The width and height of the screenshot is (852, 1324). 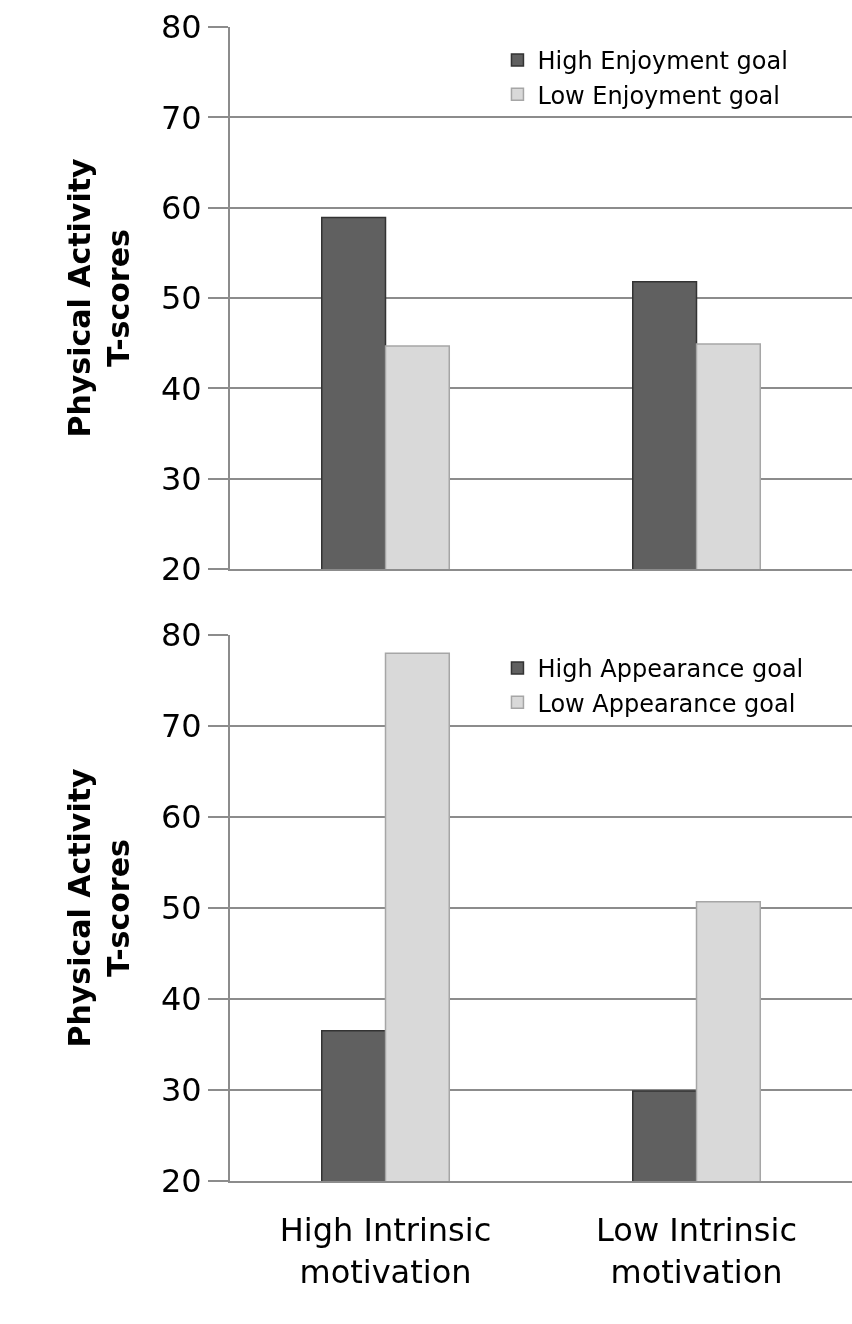 What do you see at coordinates (696, 1251) in the screenshot?
I see `x-tick-label: Low Intrinsic motivation` at bounding box center [696, 1251].